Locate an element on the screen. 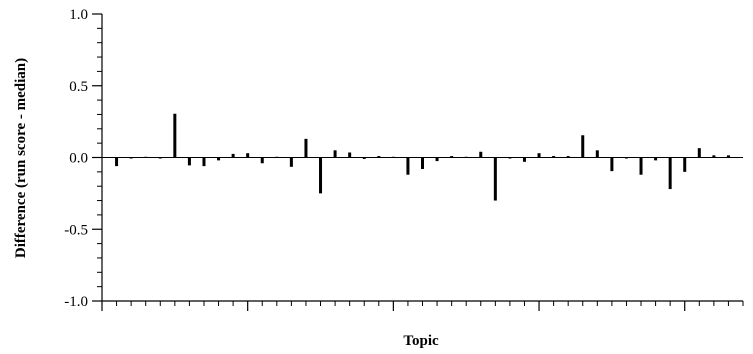 The height and width of the screenshot is (354, 753). x-axis is located at coordinates (422, 305).